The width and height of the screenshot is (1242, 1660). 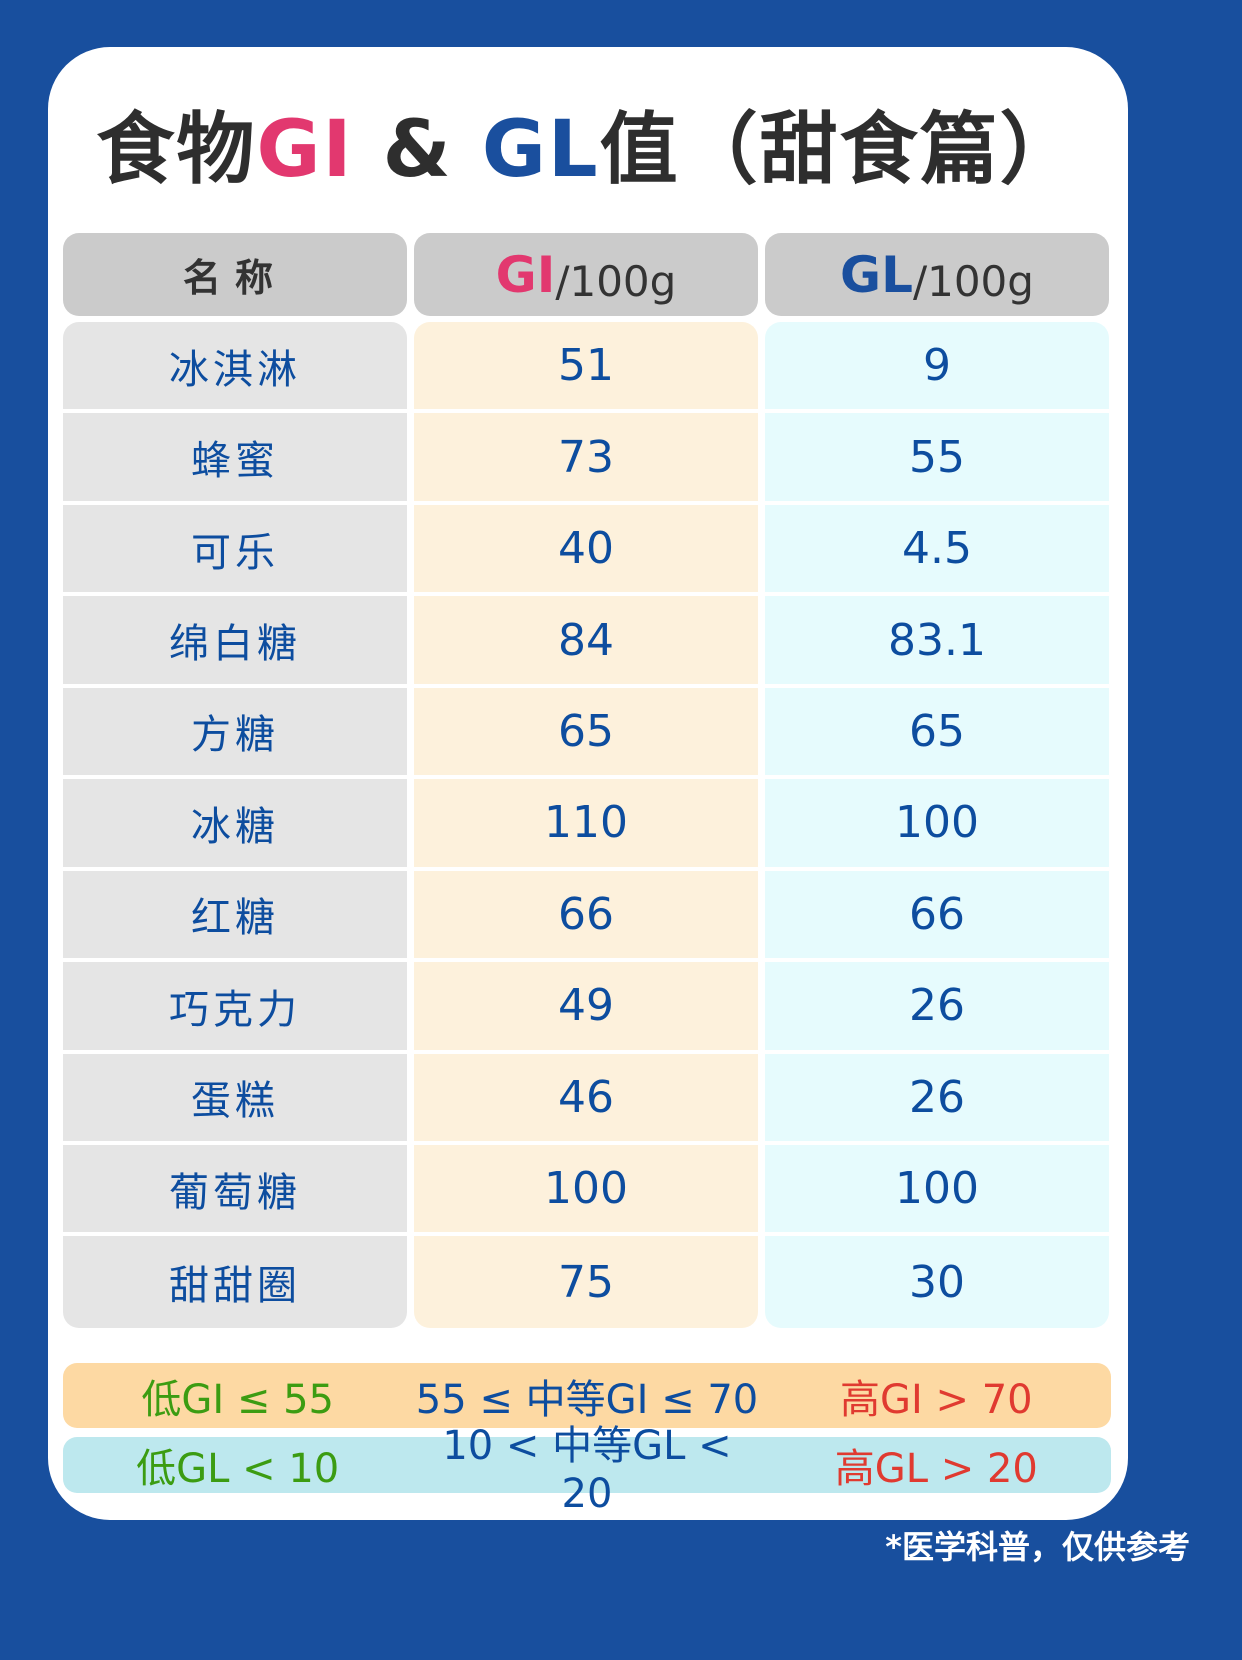 I want to click on cell-name: 甜甜圈, so click(x=235, y=1286).